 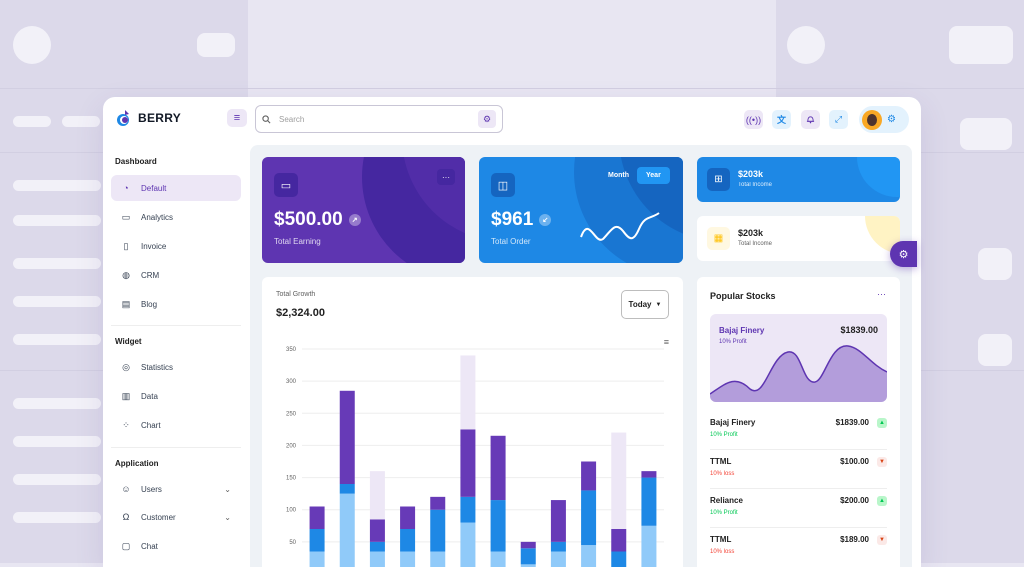 I want to click on sidebar-item-data: ▥ Data, so click(x=176, y=396).